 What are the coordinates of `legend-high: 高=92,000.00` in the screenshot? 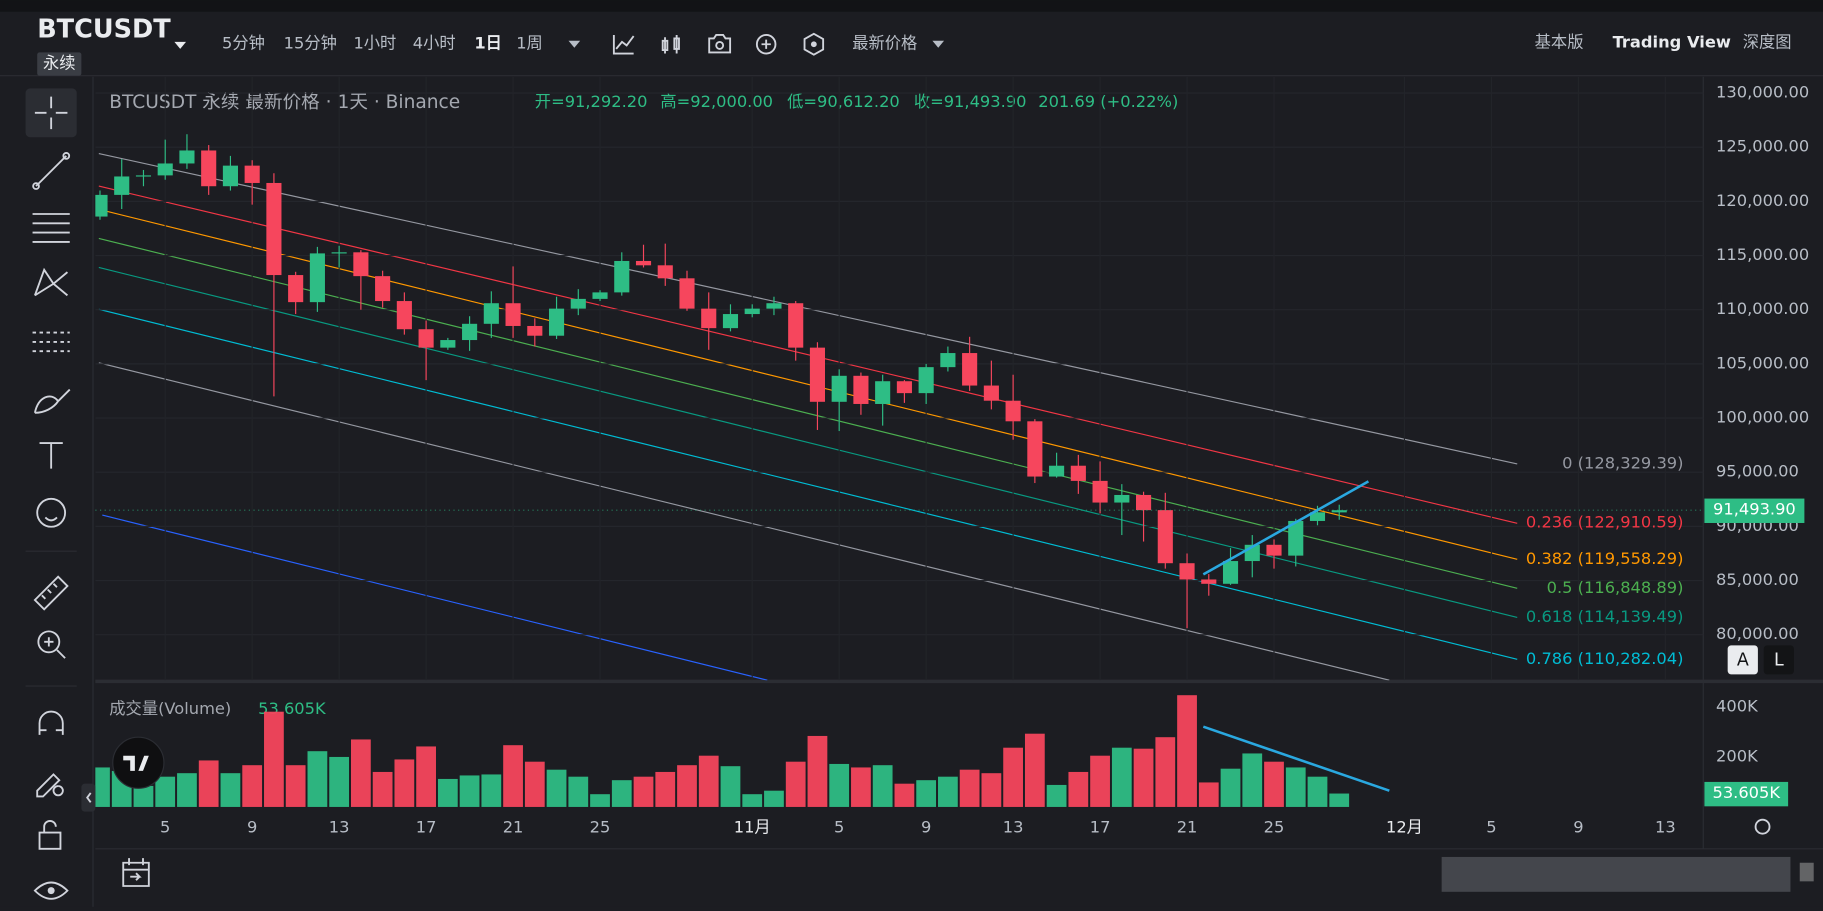 It's located at (716, 101).